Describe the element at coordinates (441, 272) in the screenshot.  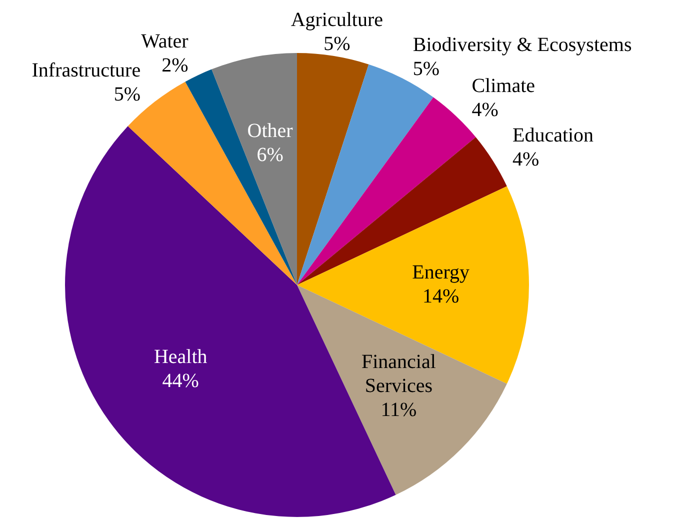
I see `slice-label: Energy` at that location.